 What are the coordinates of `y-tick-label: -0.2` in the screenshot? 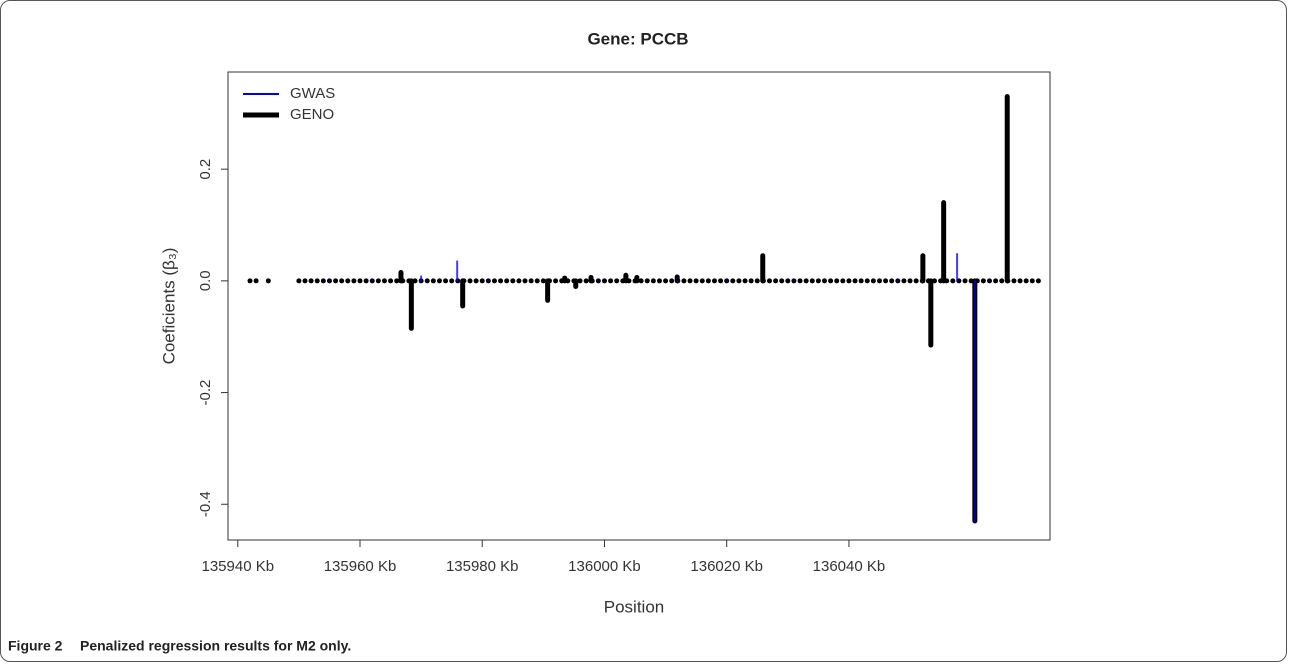 It's located at (205, 393).